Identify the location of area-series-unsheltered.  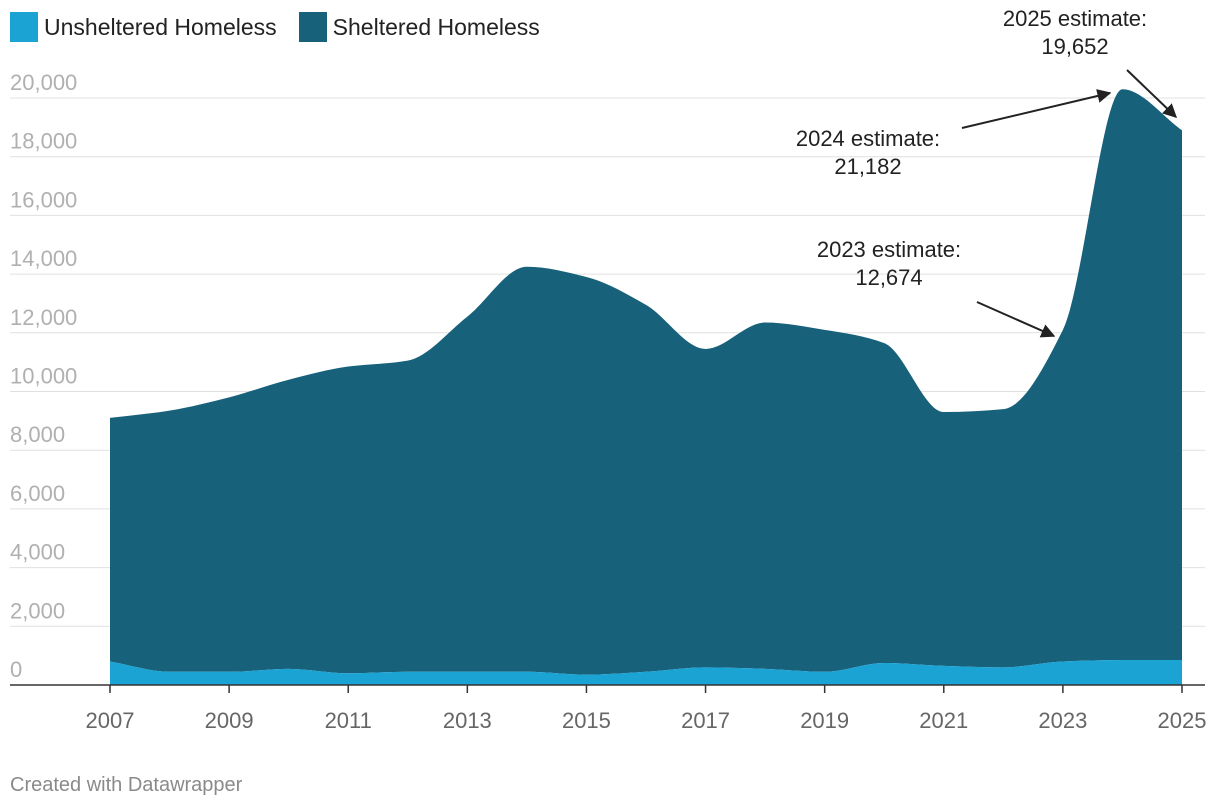
(646, 672).